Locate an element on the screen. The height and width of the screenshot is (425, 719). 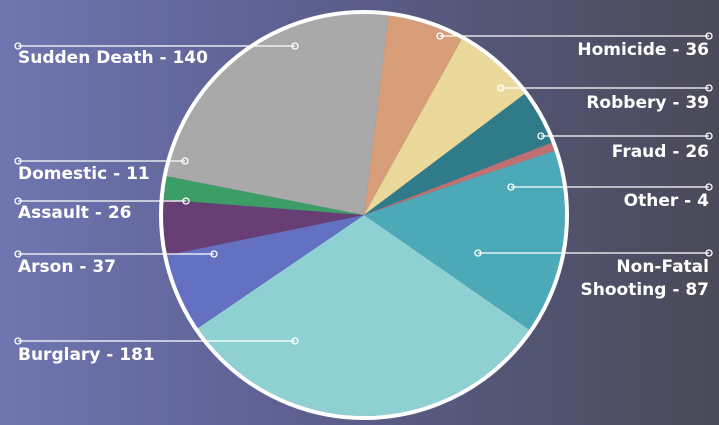
leader-dot-fraud is located at coordinates (541, 136).